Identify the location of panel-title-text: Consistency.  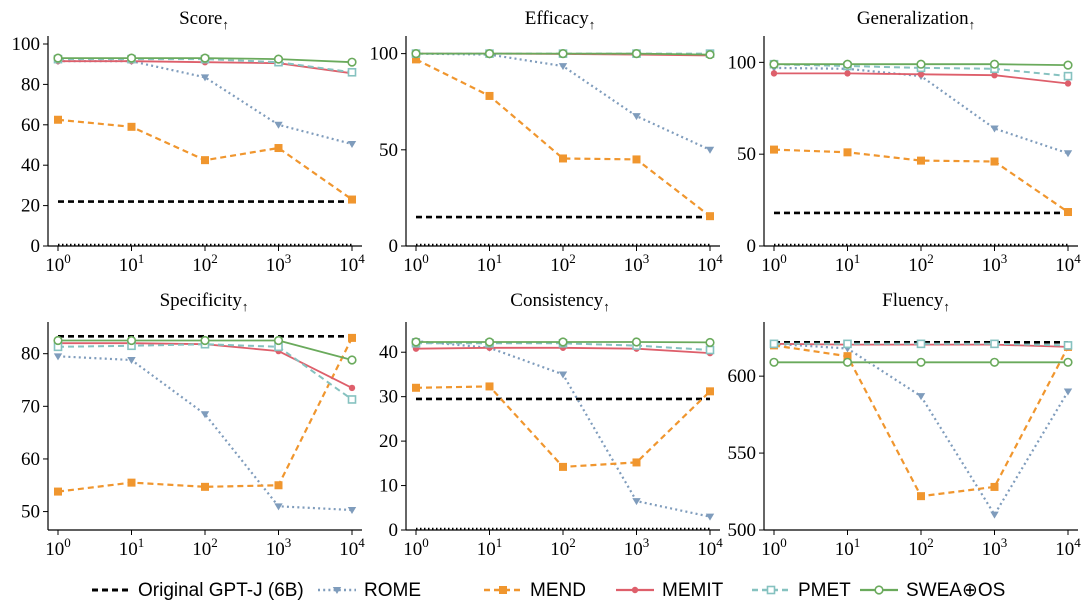
(556, 300).